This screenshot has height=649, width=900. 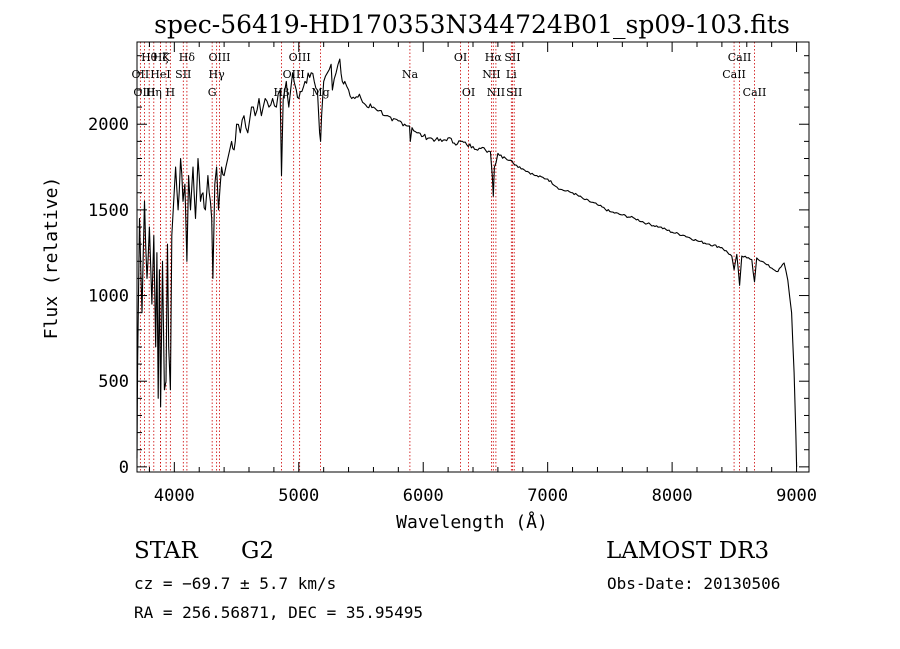 I want to click on y-tick-label: 1000, so click(x=108, y=297).